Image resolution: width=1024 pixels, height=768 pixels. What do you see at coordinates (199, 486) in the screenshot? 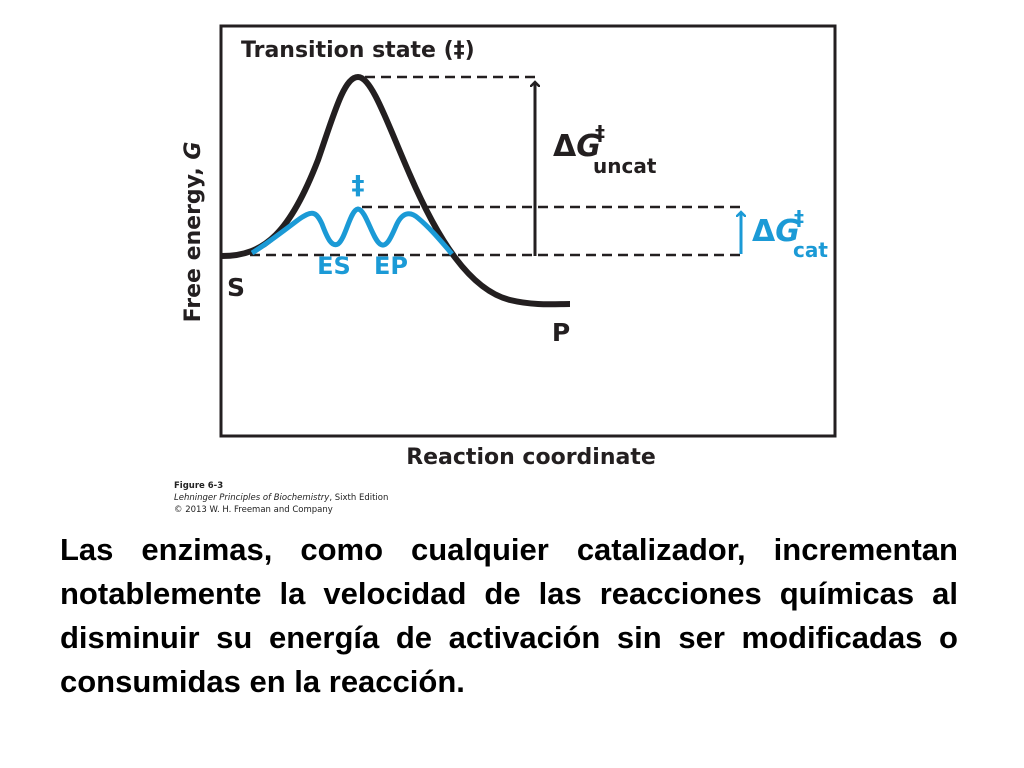
I see `figure-number: Figure 6-3` at bounding box center [199, 486].